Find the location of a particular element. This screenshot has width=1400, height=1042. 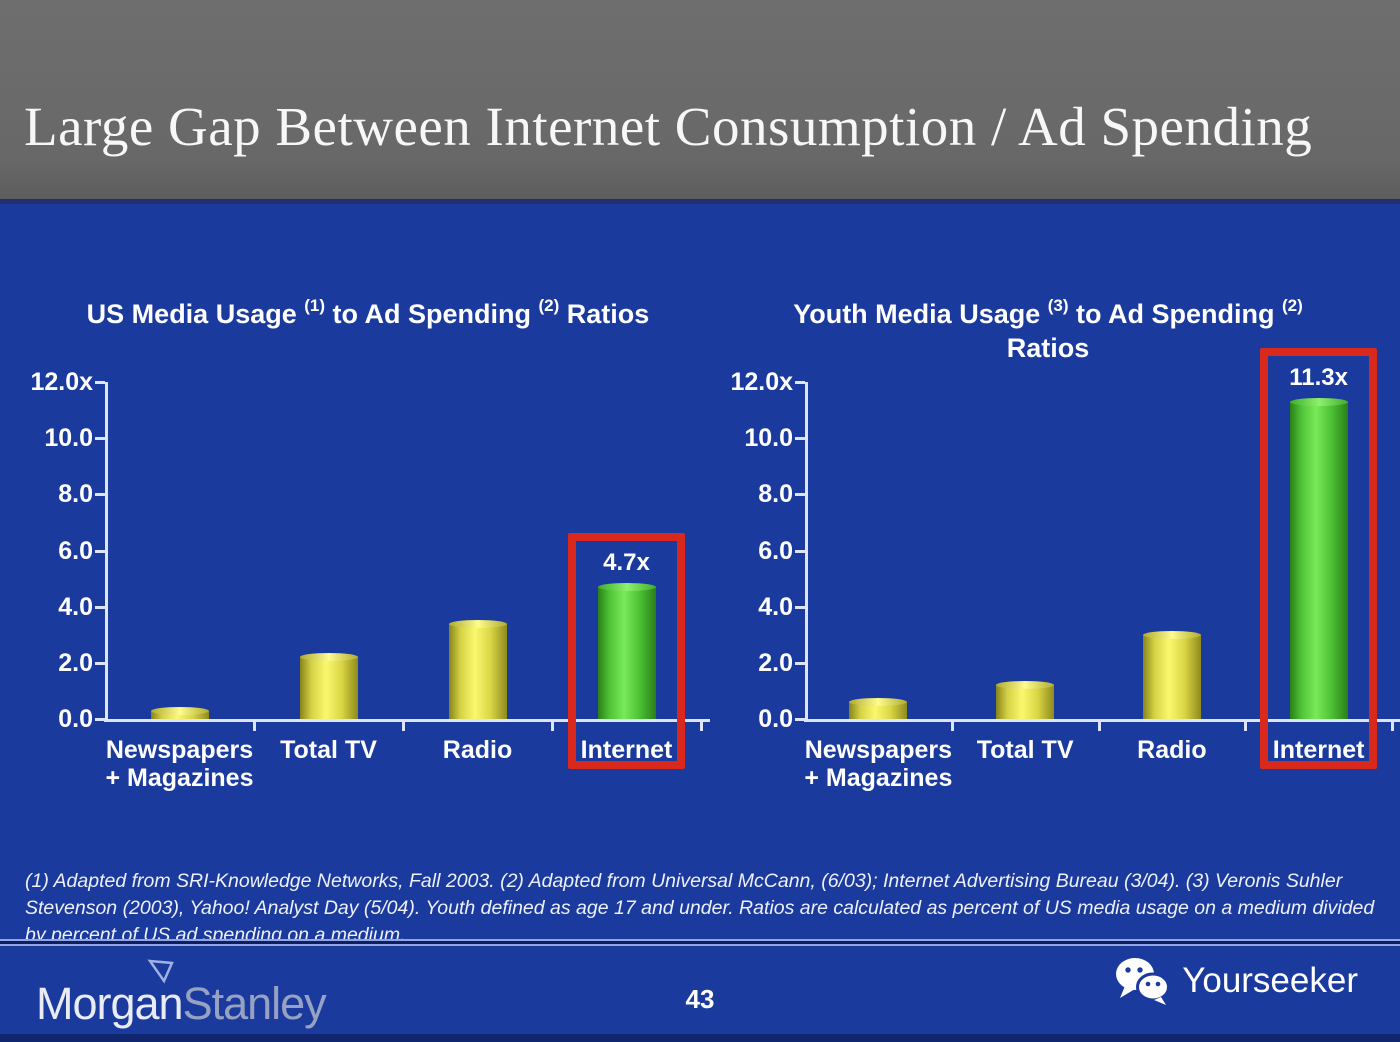

footer-separator is located at coordinates (700, 942).